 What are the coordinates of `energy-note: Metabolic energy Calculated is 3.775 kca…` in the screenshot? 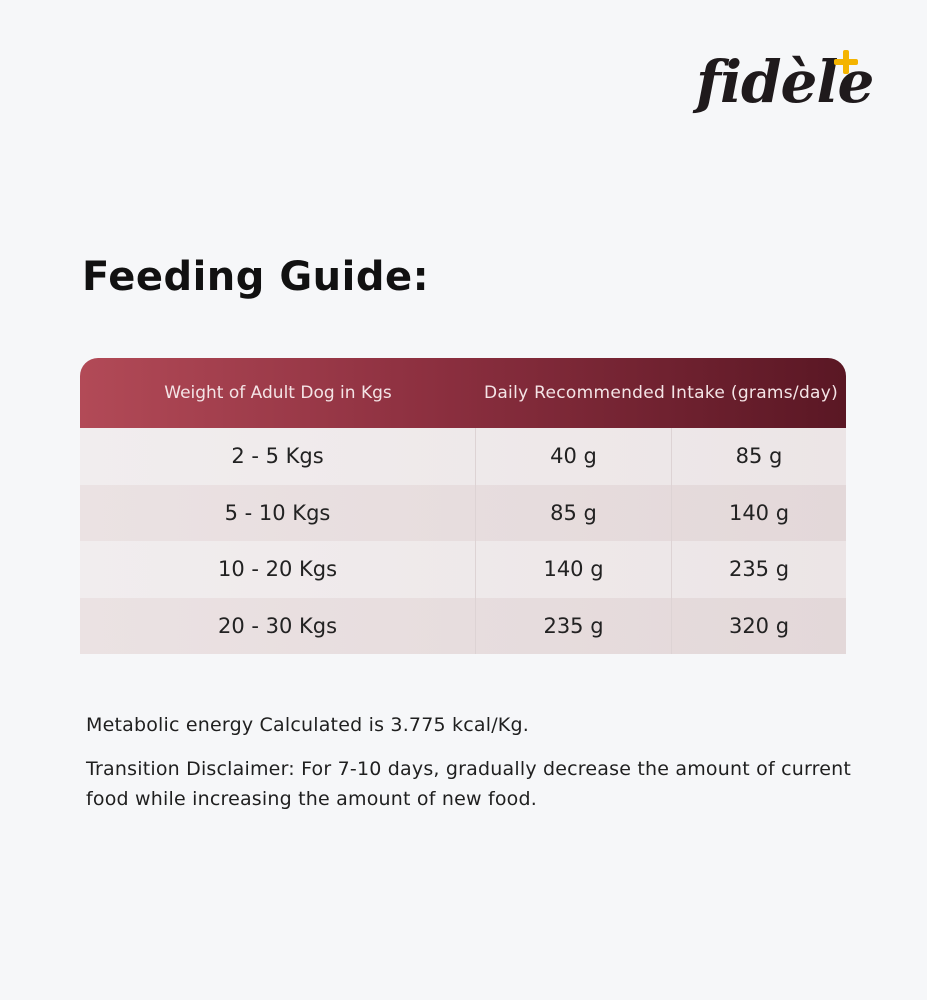 It's located at (307, 725).